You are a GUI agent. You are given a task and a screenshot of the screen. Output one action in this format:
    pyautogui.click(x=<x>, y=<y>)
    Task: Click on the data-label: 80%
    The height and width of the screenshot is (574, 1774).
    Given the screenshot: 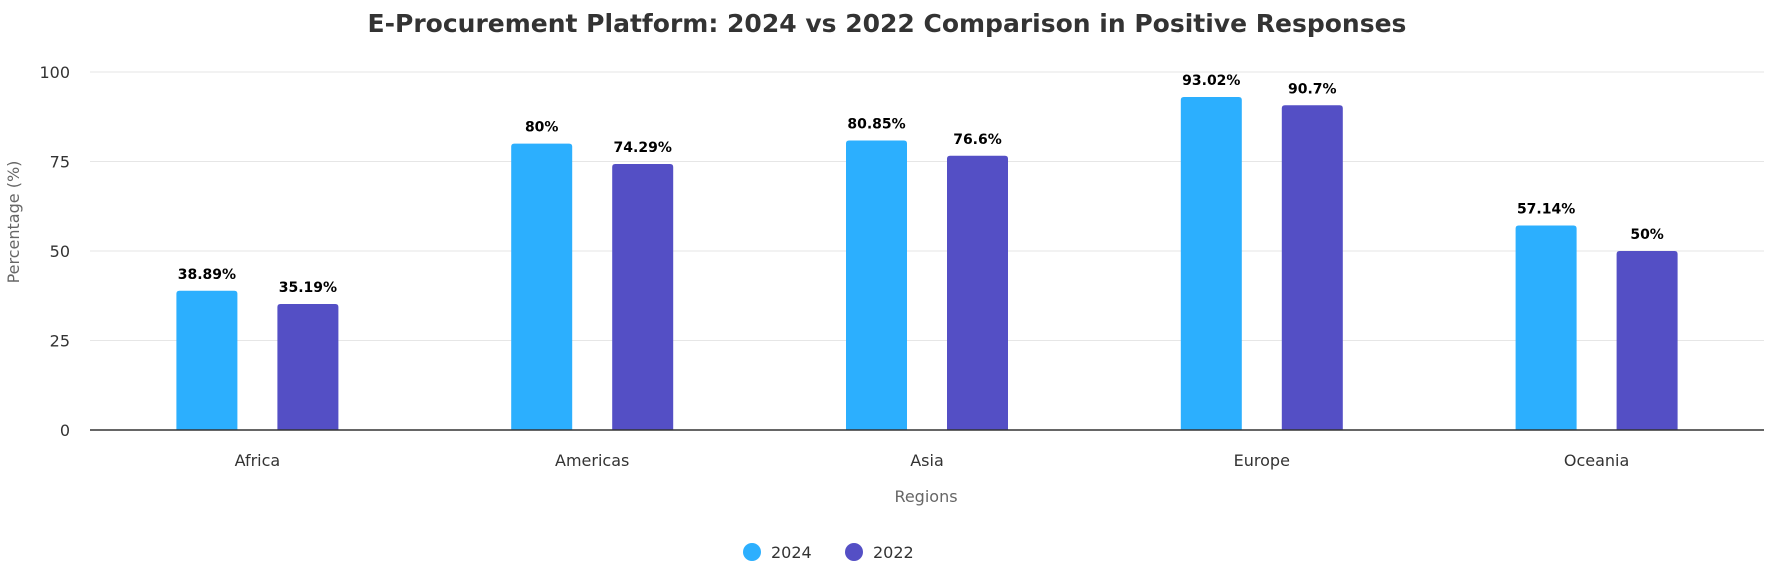 What is the action you would take?
    pyautogui.click(x=542, y=128)
    